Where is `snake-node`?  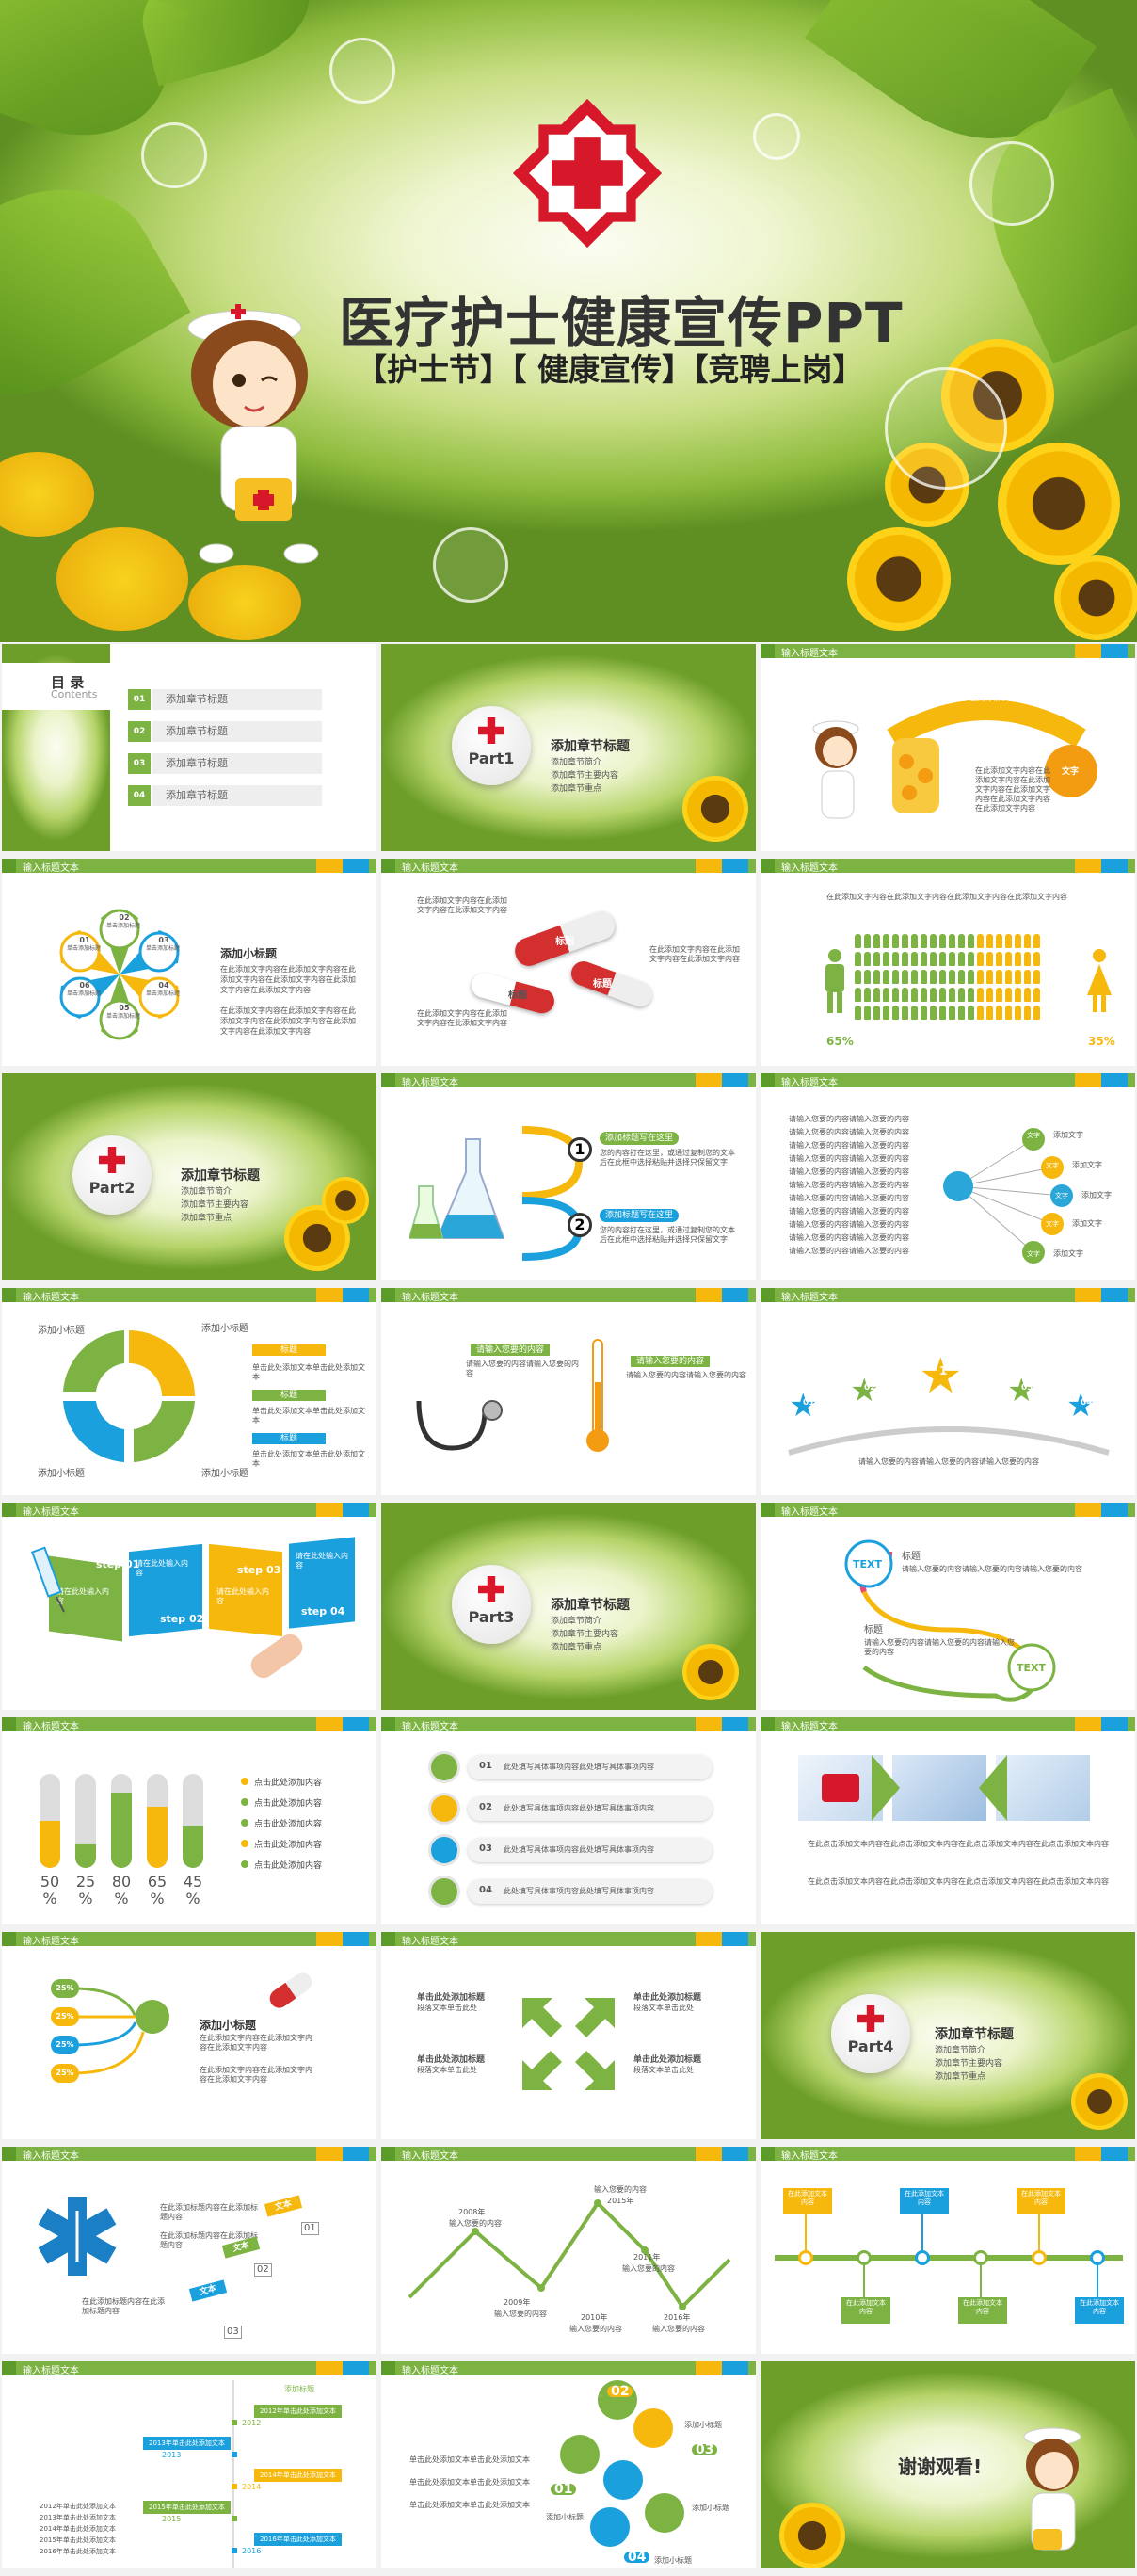 snake-node is located at coordinates (580, 2454).